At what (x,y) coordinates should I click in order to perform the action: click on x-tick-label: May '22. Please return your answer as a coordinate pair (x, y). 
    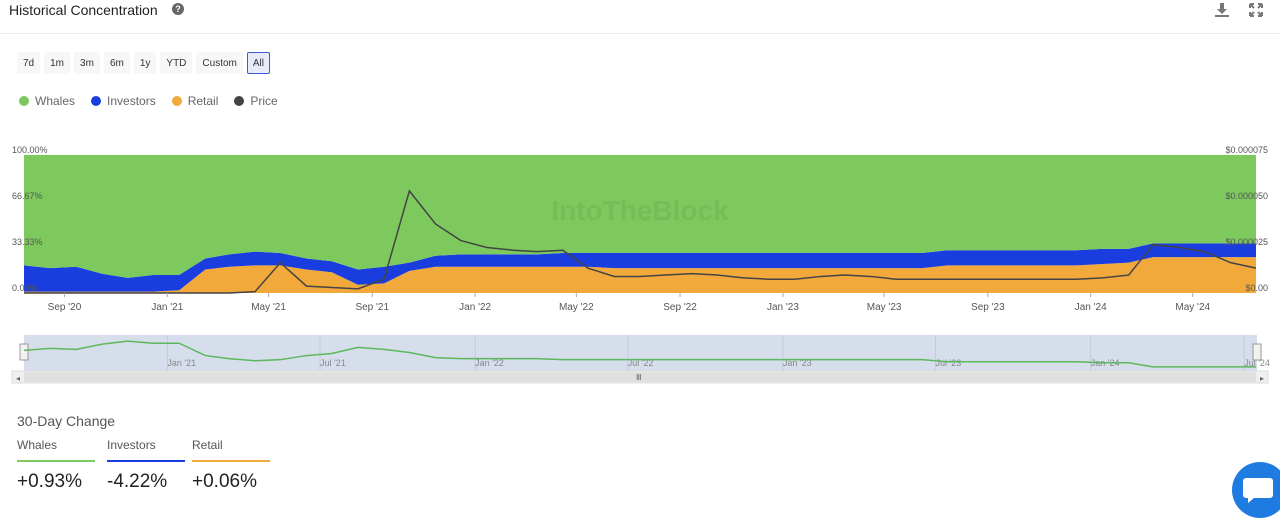
    Looking at the image, I should click on (576, 307).